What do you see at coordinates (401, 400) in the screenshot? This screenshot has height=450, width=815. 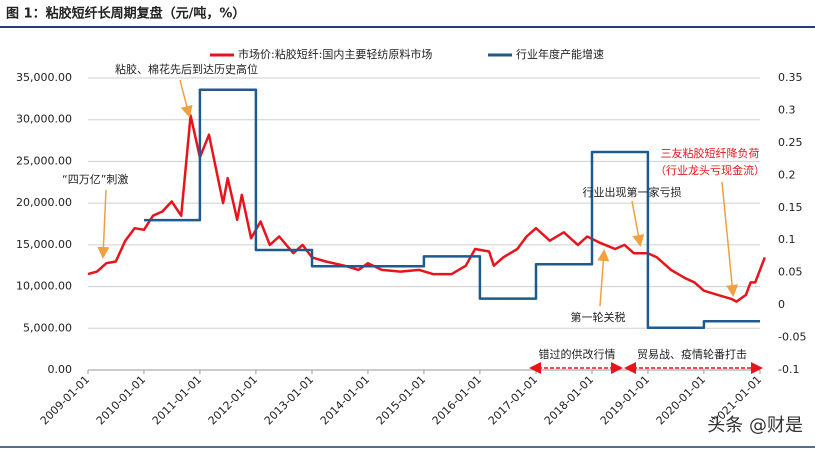 I see `x-tick-label: 2015-01-01` at bounding box center [401, 400].